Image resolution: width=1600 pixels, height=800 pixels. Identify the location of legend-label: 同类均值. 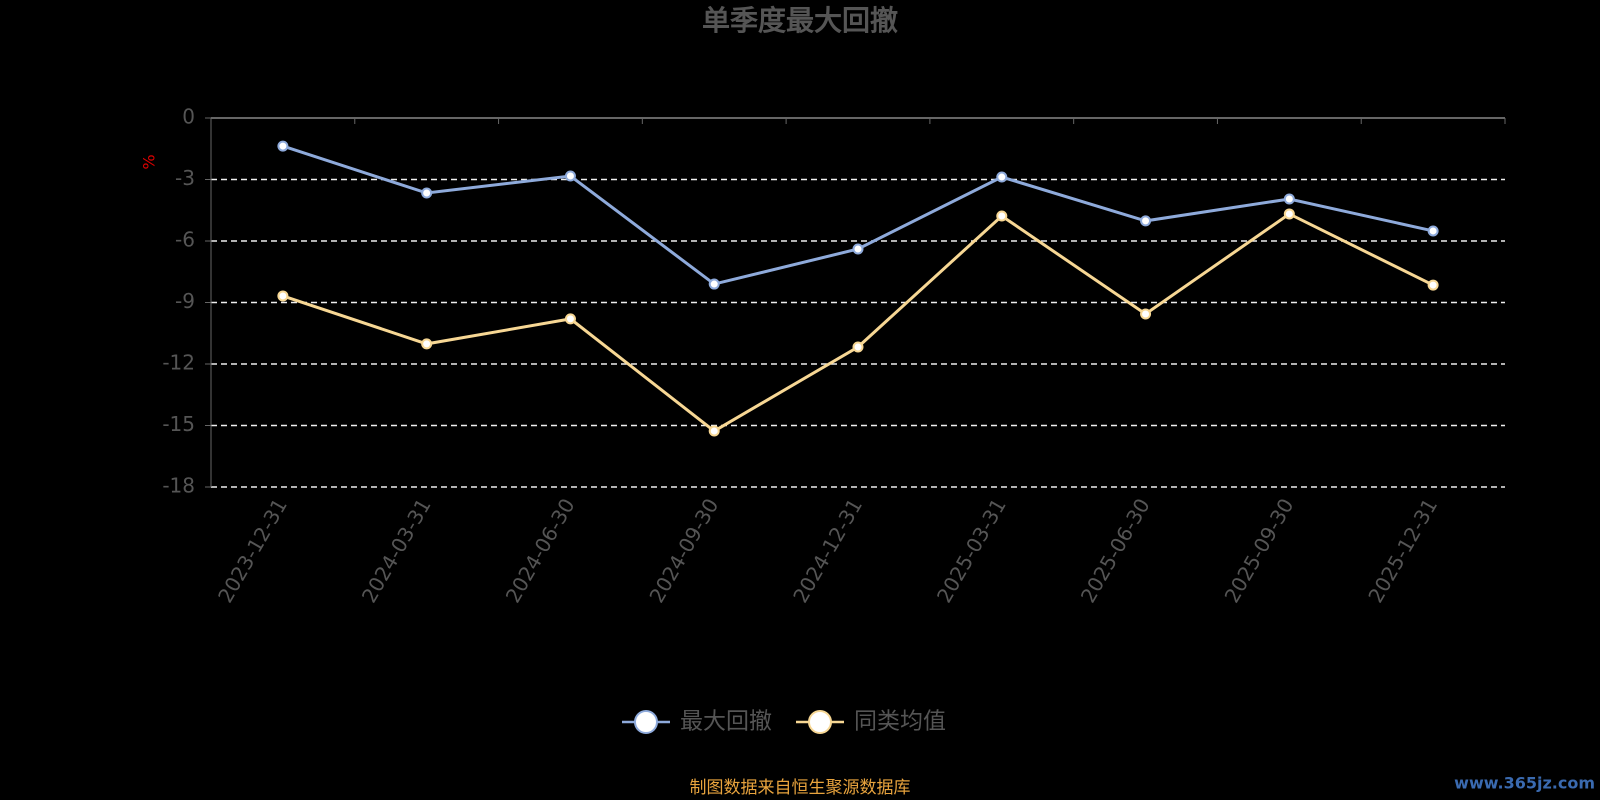
(900, 722).